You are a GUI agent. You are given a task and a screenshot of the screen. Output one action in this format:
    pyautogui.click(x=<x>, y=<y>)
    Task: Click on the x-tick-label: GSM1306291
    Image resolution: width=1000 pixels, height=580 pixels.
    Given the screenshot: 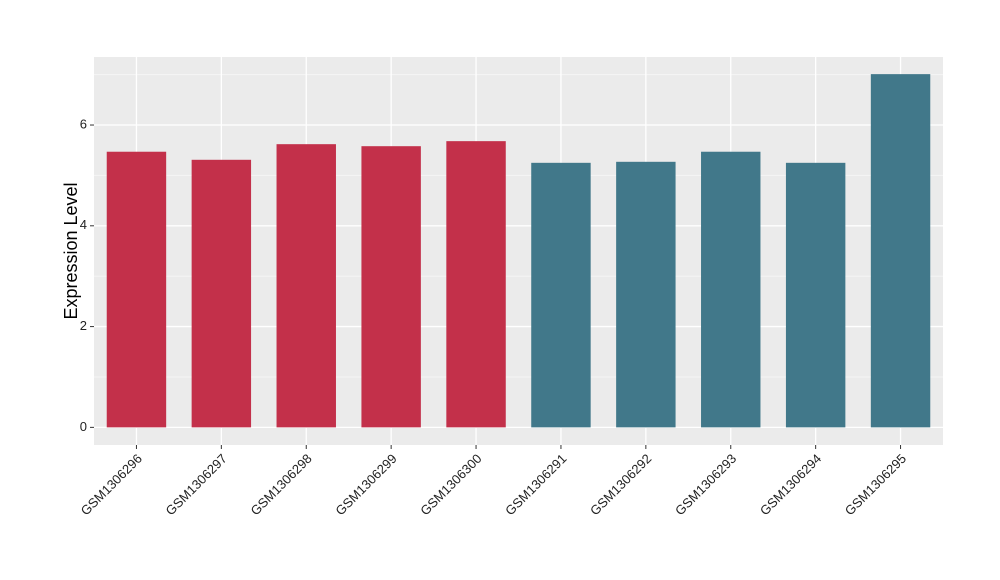 What is the action you would take?
    pyautogui.click(x=535, y=484)
    